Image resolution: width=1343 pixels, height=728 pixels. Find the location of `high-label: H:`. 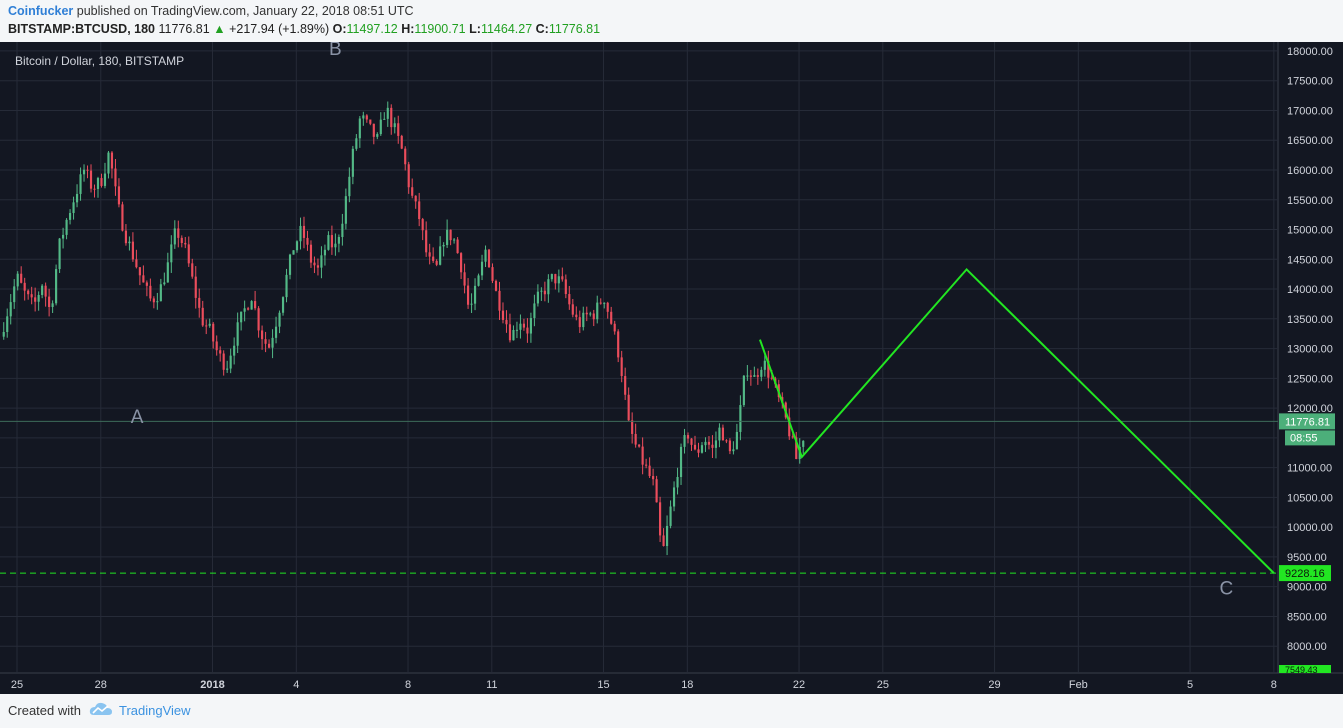

high-label: H: is located at coordinates (408, 29).